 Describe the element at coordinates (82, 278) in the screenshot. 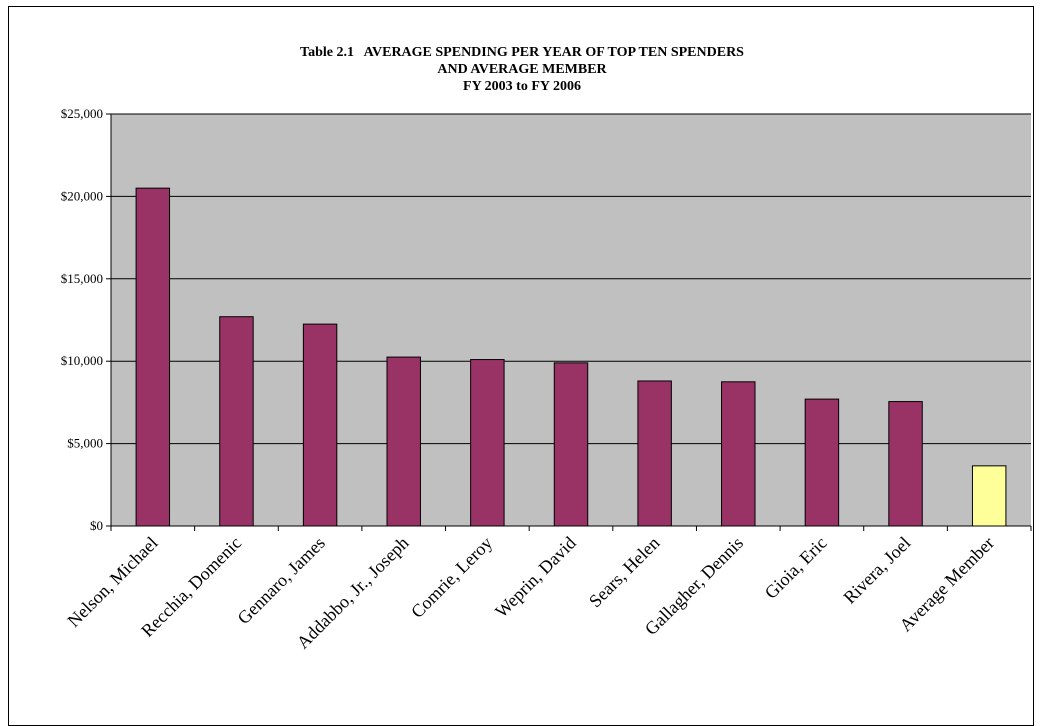

I see `y-tick-label: $15,000` at that location.